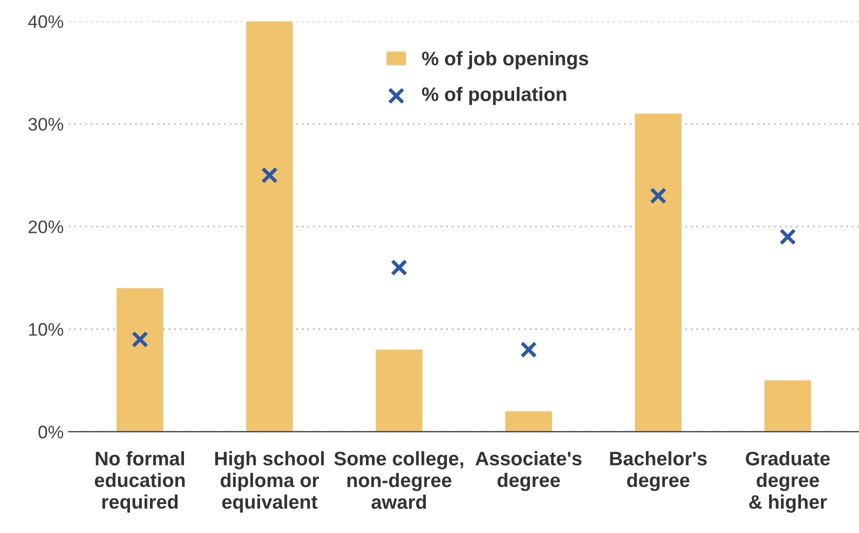  Describe the element at coordinates (494, 95) in the screenshot. I see `legend-label: % of population` at that location.